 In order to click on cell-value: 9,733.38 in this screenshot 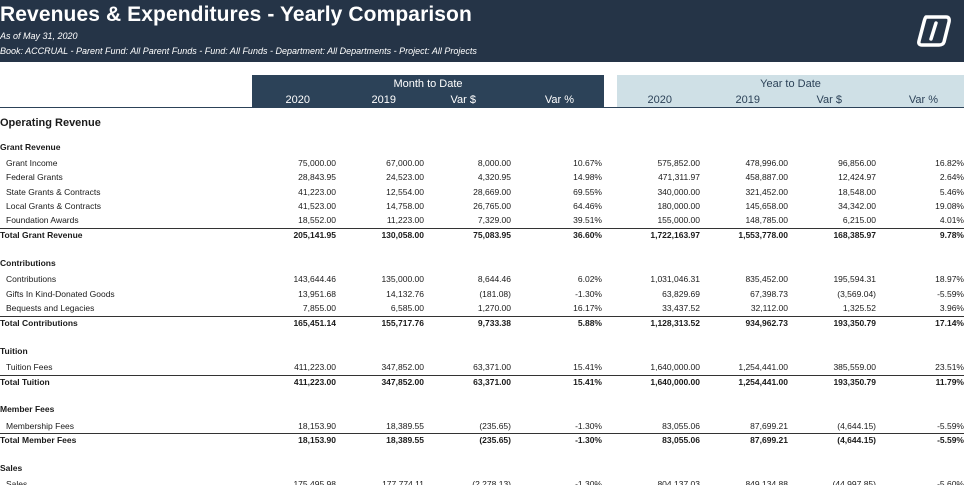, I will do `click(494, 323)`.